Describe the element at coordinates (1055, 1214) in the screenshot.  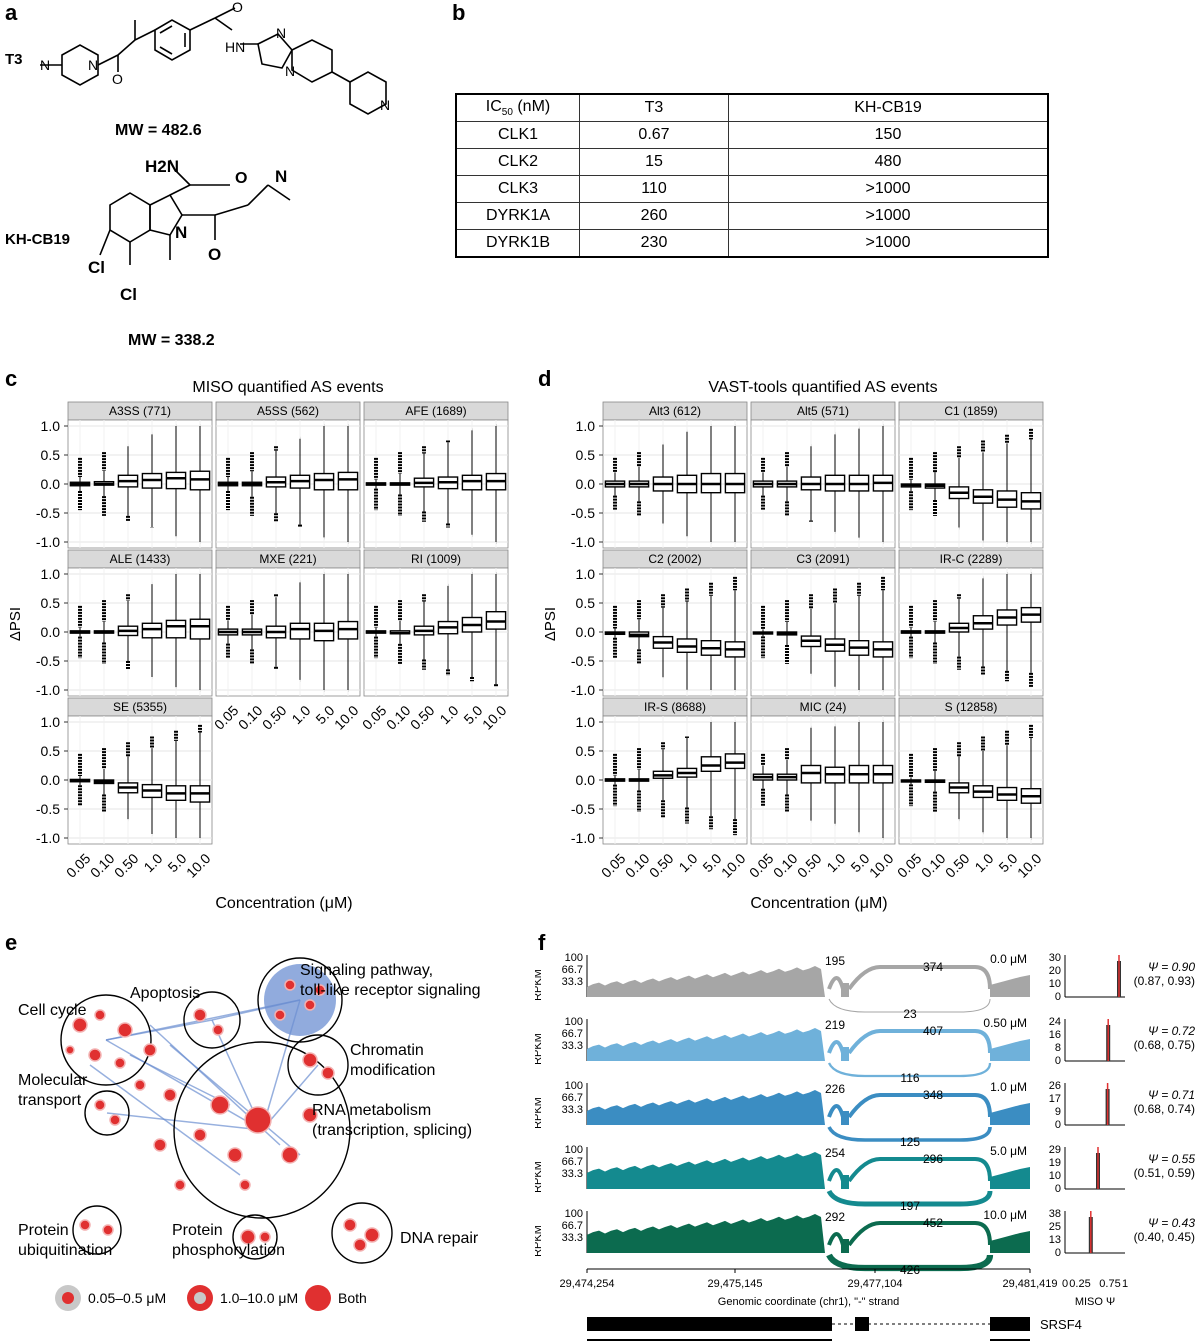
I see `hist-y-tick: 38` at that location.